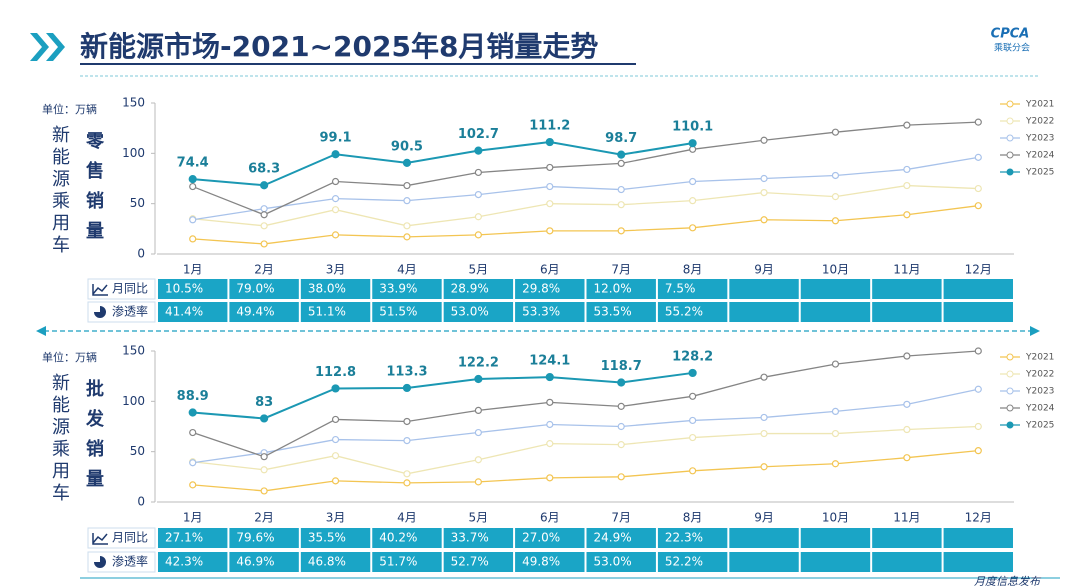 The width and height of the screenshot is (1076, 588). Describe the element at coordinates (255, 289) in the screenshot. I see `cell-text: 79.0%` at that location.